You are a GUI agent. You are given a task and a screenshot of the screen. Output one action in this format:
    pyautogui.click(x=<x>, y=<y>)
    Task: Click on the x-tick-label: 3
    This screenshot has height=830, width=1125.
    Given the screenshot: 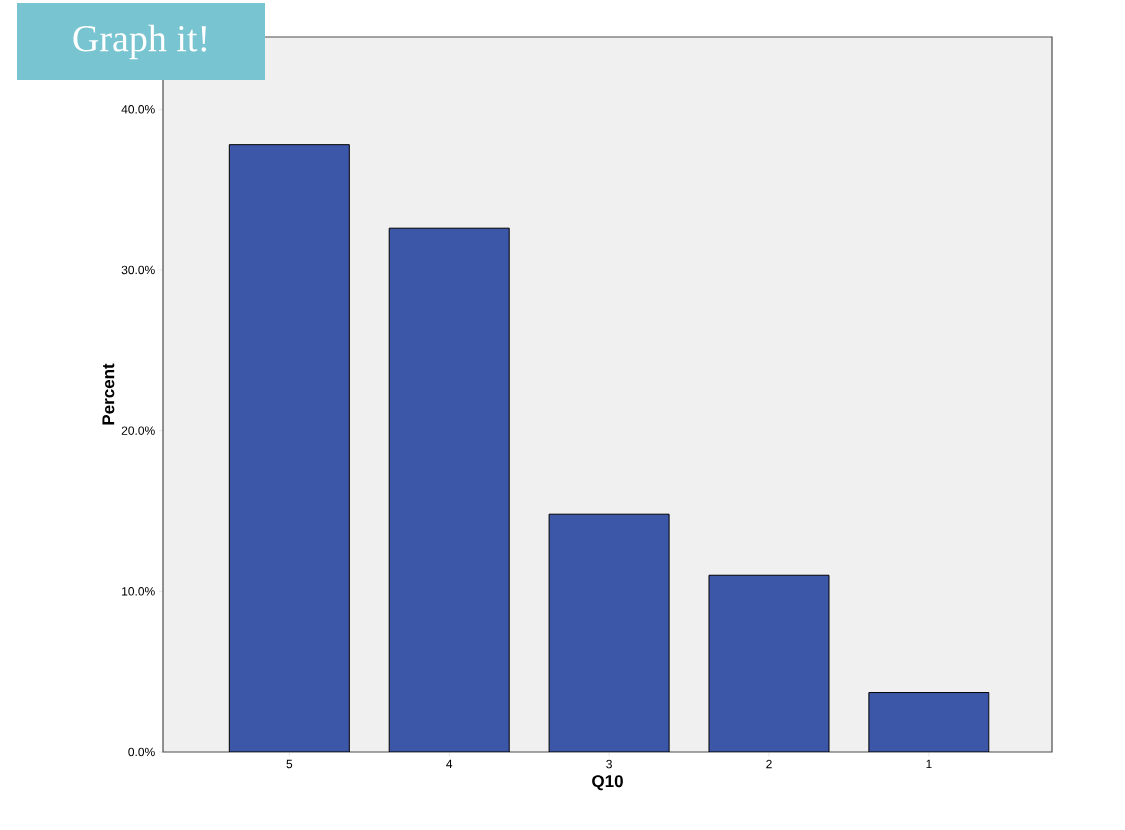 What is the action you would take?
    pyautogui.click(x=609, y=764)
    